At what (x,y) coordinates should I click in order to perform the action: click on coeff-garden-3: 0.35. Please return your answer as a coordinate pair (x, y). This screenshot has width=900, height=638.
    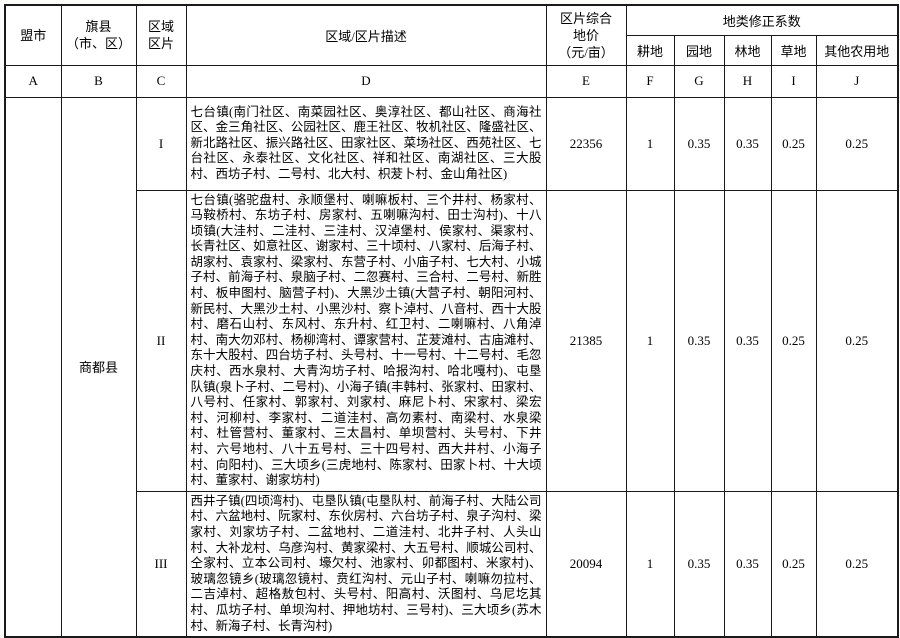
    Looking at the image, I should click on (699, 564).